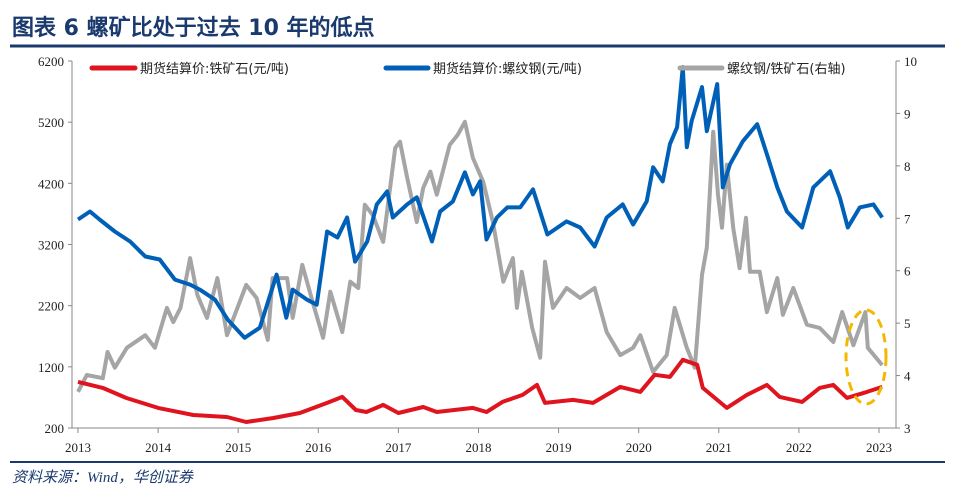 This screenshot has width=957, height=494. I want to click on x-tick-label: 2021, so click(719, 447).